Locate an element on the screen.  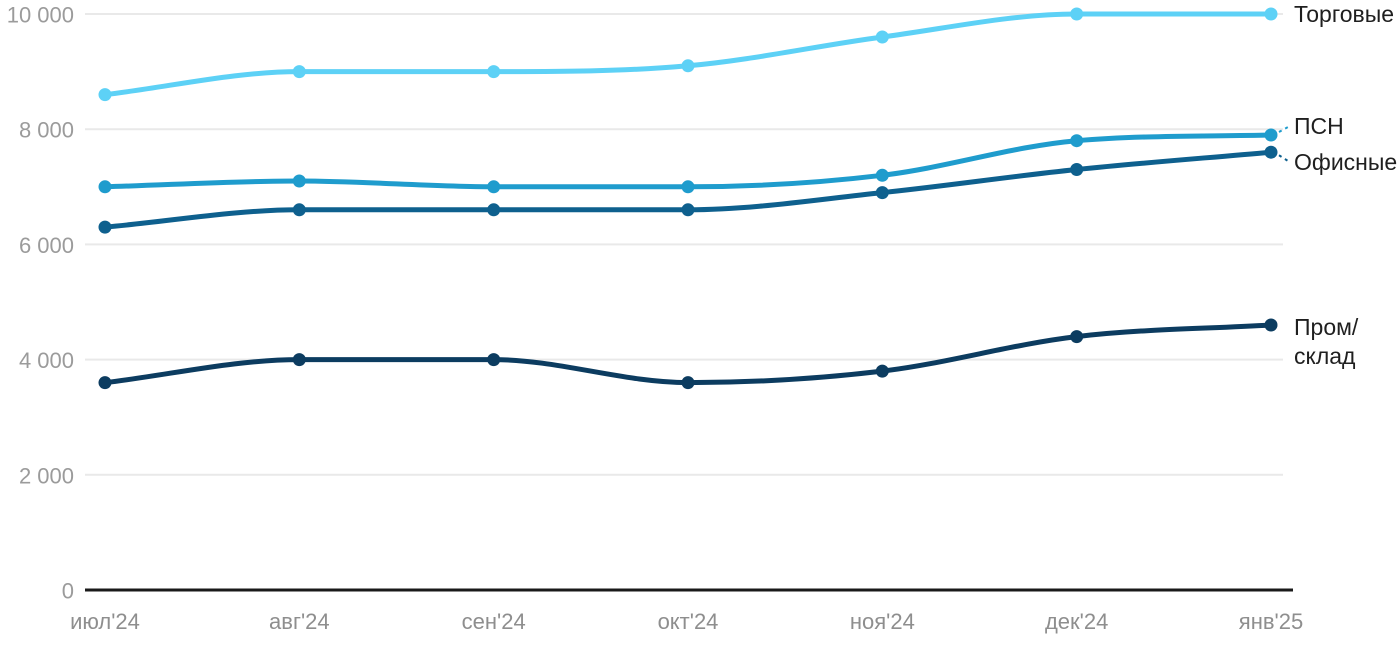
x-tick-label: июл'24 is located at coordinates (105, 621).